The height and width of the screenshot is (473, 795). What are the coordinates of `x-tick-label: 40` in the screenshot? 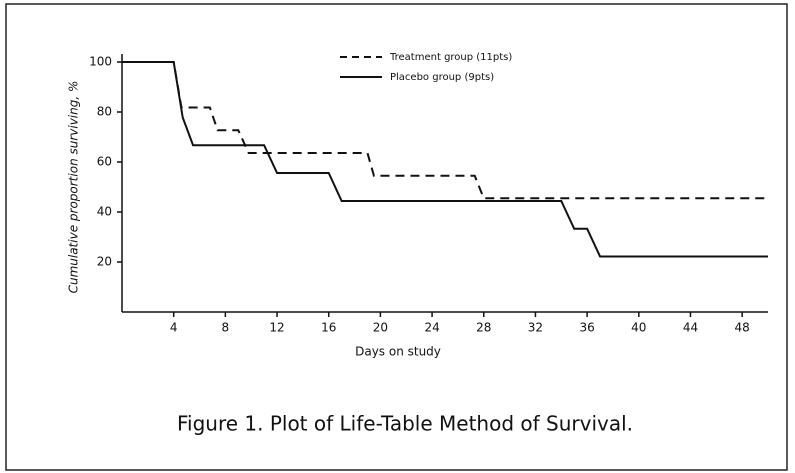 It's located at (638, 328).